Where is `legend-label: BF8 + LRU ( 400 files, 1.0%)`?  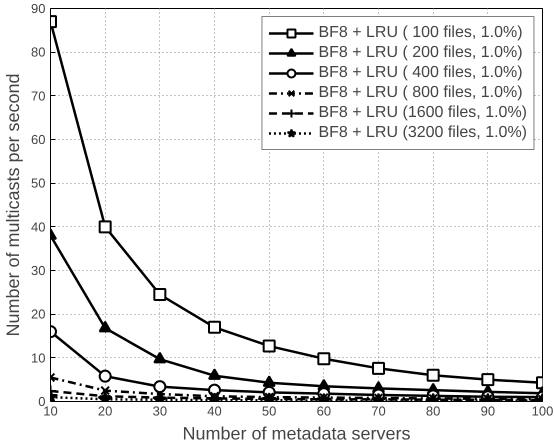 legend-label: BF8 + LRU ( 400 files, 1.0%) is located at coordinates (420, 73).